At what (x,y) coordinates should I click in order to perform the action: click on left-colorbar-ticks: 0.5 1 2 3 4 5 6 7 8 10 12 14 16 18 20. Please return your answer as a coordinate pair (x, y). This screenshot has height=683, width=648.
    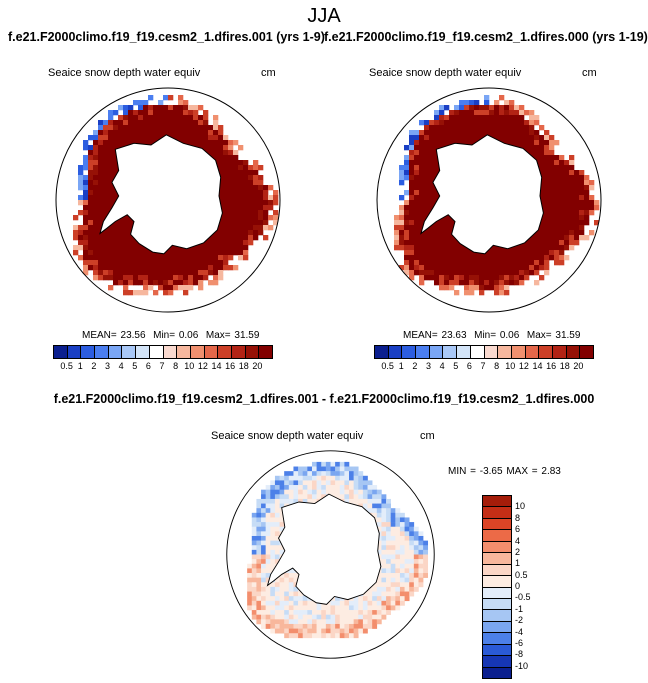
    Looking at the image, I should click on (162, 367).